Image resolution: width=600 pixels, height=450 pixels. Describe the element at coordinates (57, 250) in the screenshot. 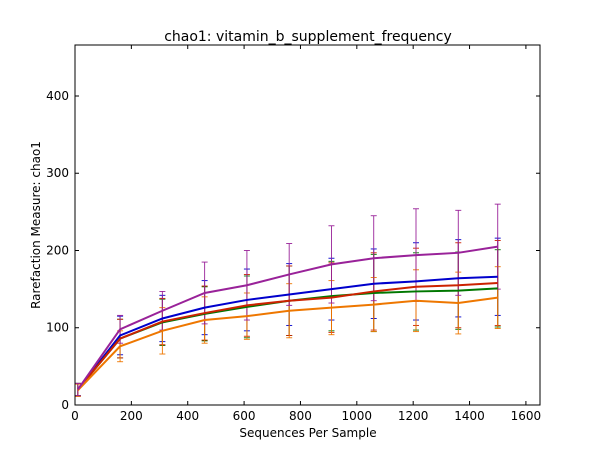

I see `y-tick-label: 200` at that location.